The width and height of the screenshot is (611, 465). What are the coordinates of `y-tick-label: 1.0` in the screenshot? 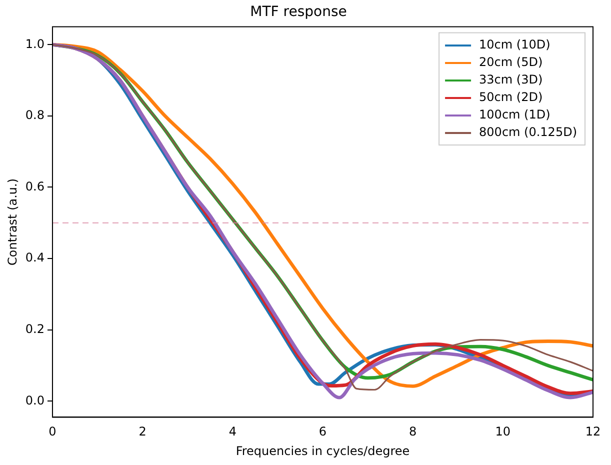 It's located at (34, 43).